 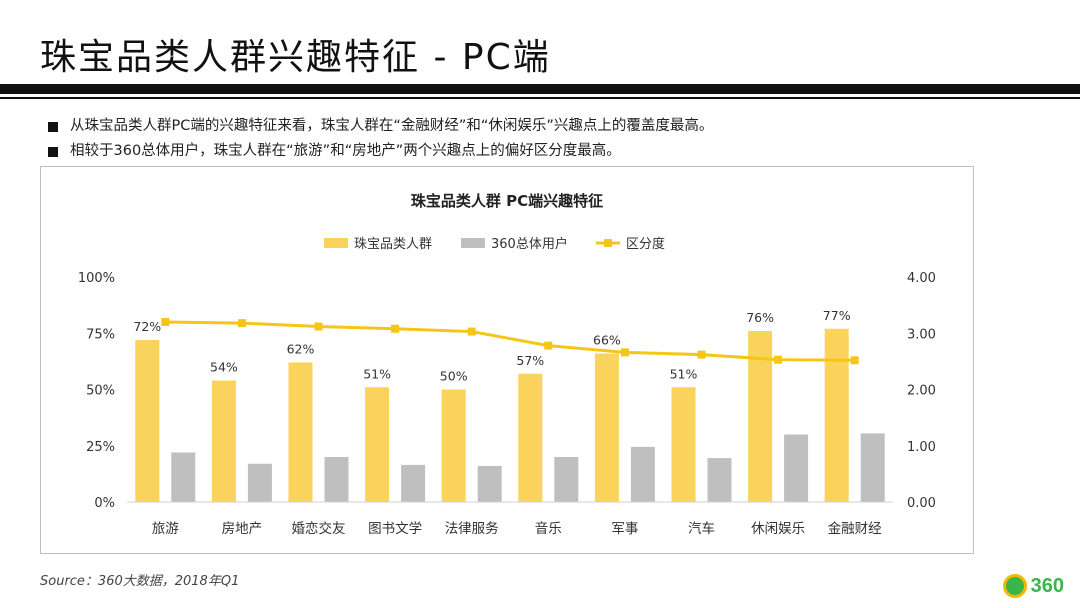 What do you see at coordinates (472, 529) in the screenshot?
I see `x-tick-label: 法律服务` at bounding box center [472, 529].